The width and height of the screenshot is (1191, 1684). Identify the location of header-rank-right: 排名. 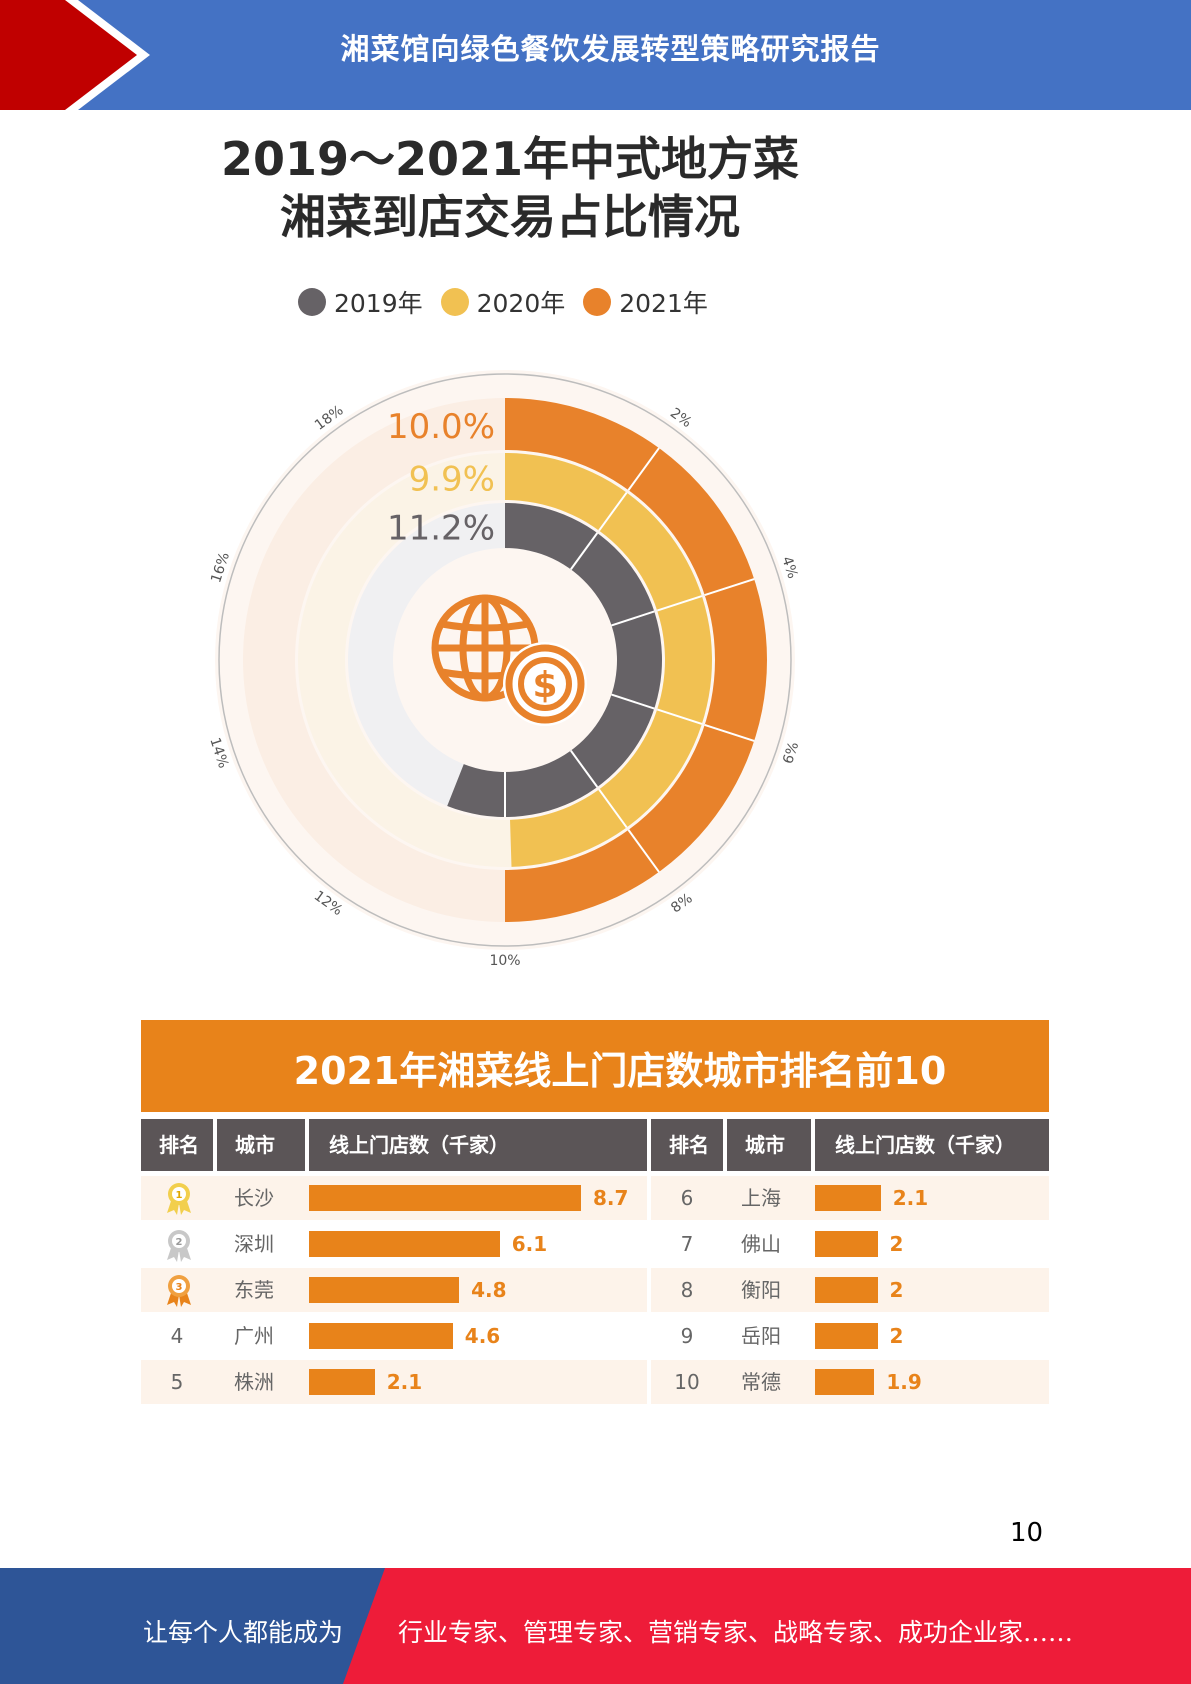
(687, 1145).